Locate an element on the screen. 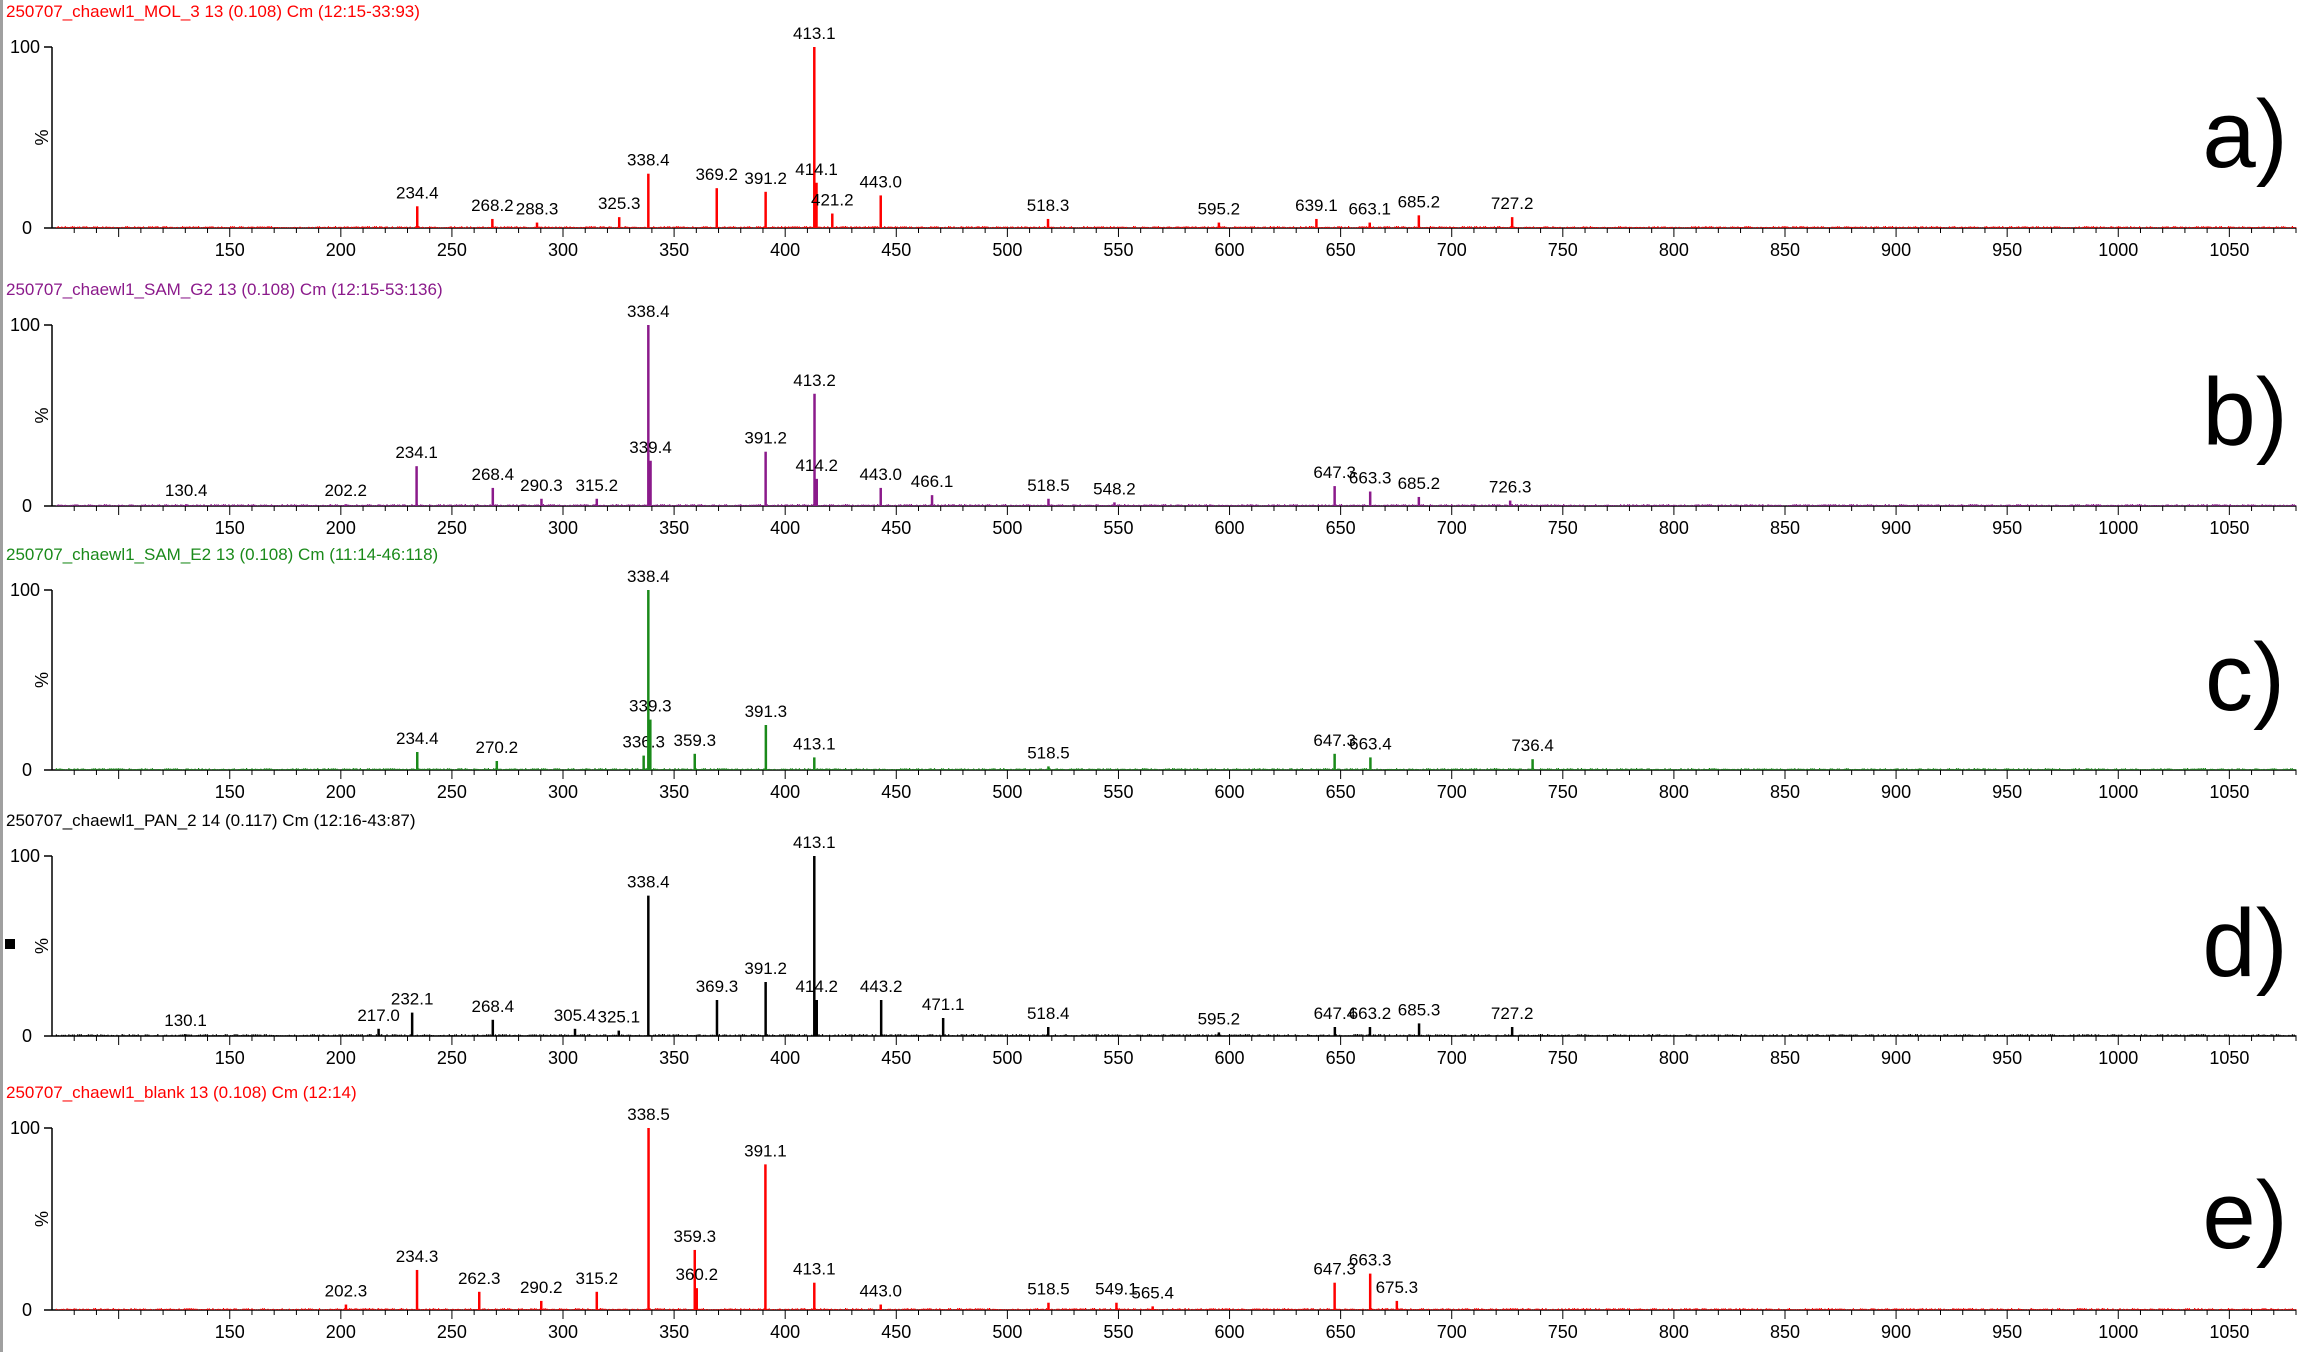  peak-label: 338.5 is located at coordinates (648, 1114).